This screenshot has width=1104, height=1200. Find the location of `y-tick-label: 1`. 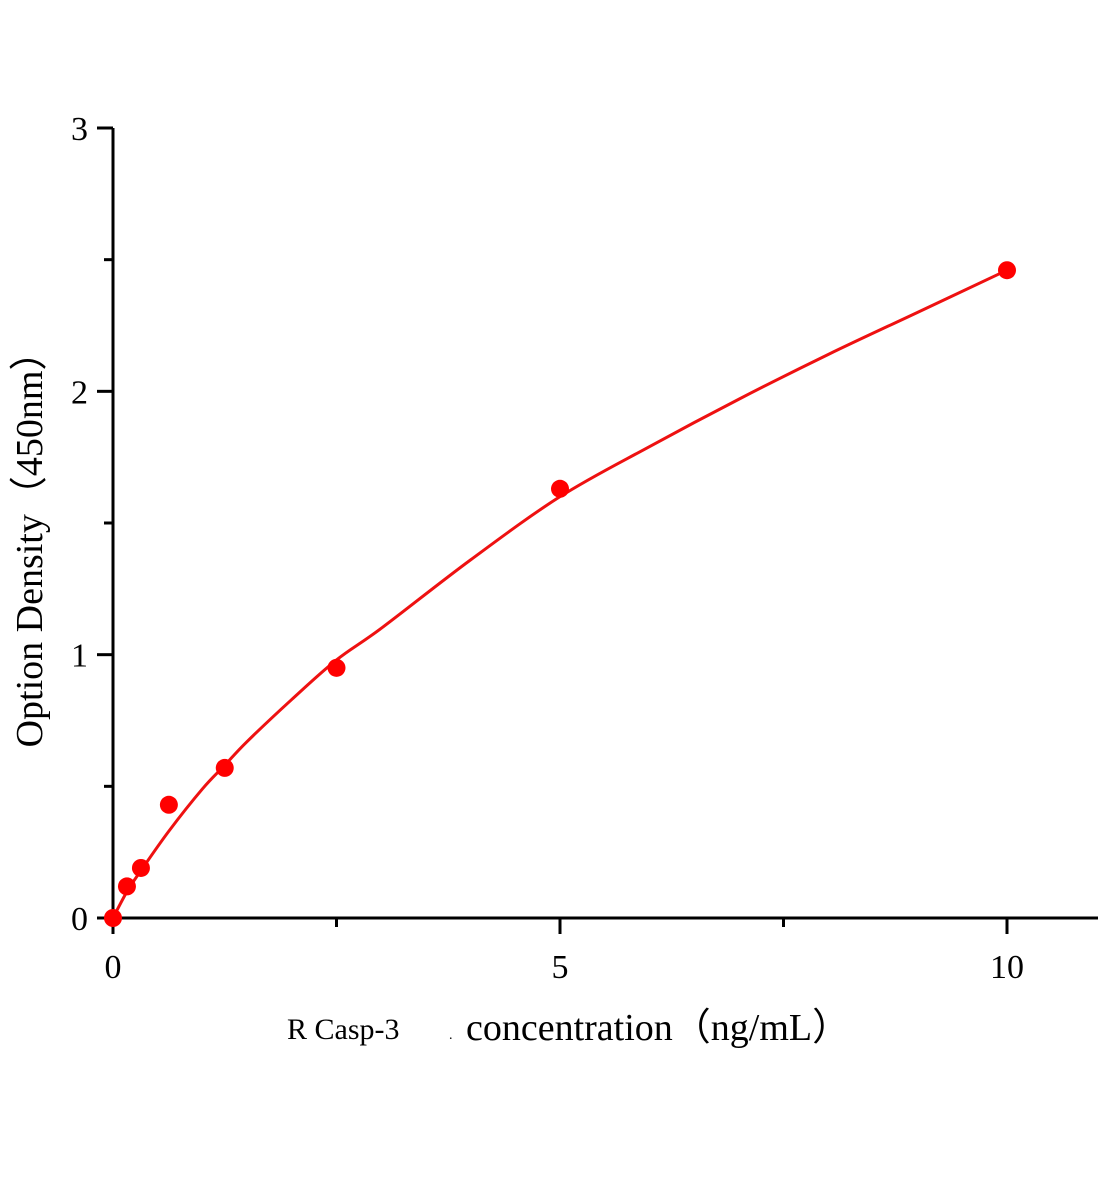

y-tick-label: 1 is located at coordinates (79, 656).